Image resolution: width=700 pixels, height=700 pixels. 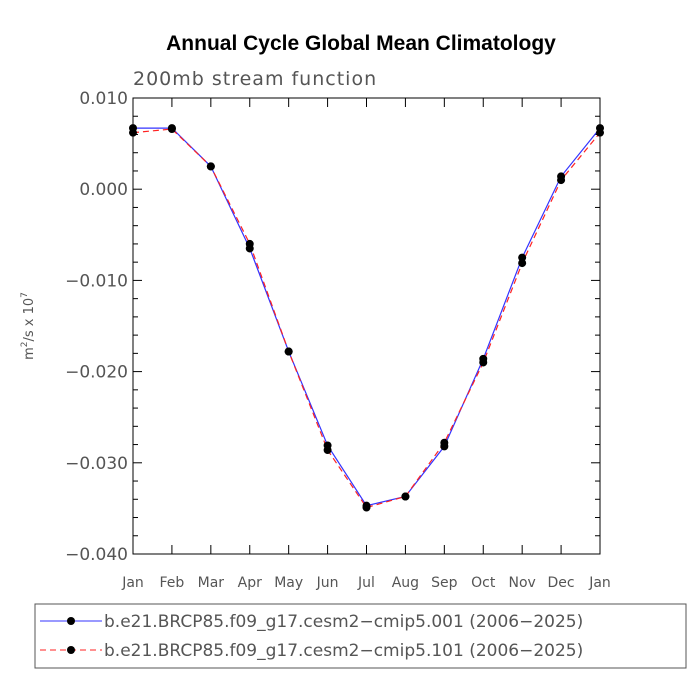 I want to click on y-tick-label: −0.010, so click(x=96, y=281).